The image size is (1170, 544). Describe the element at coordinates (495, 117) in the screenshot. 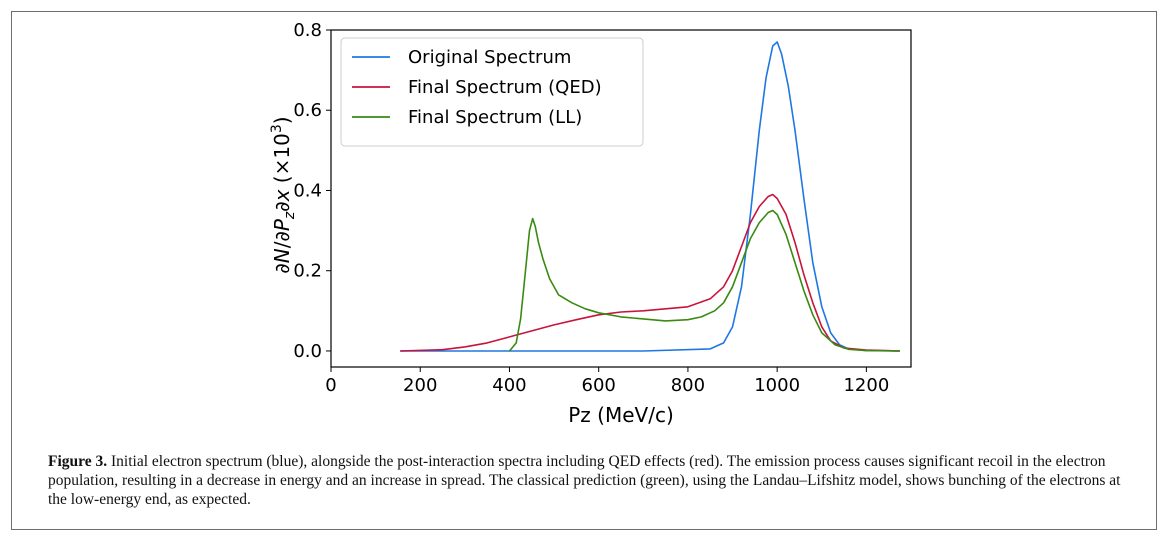

I see `legend-entry: Final Spectrum (LL)` at that location.